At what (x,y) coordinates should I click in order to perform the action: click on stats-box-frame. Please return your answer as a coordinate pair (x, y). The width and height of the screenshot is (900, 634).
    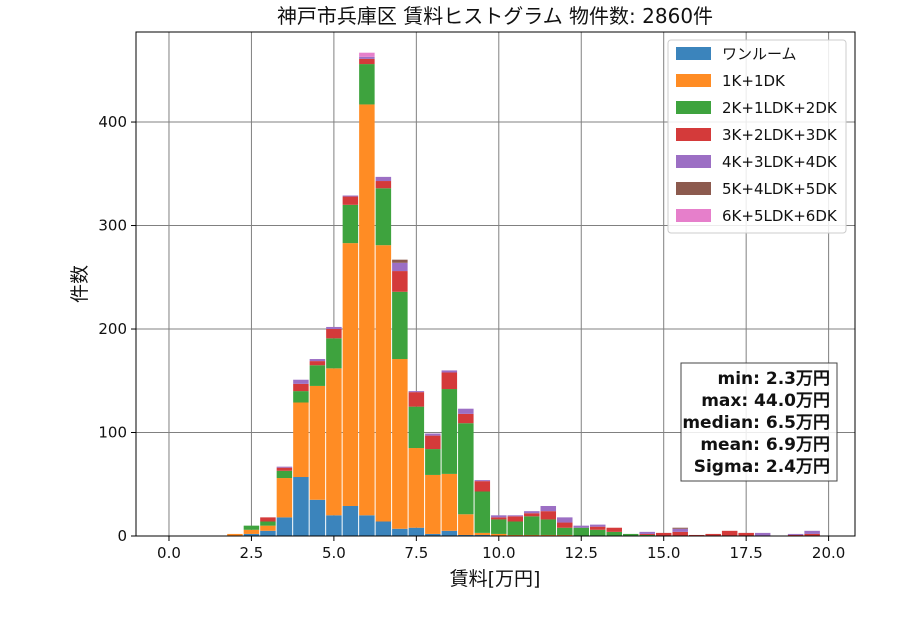
    Looking at the image, I should click on (759, 422).